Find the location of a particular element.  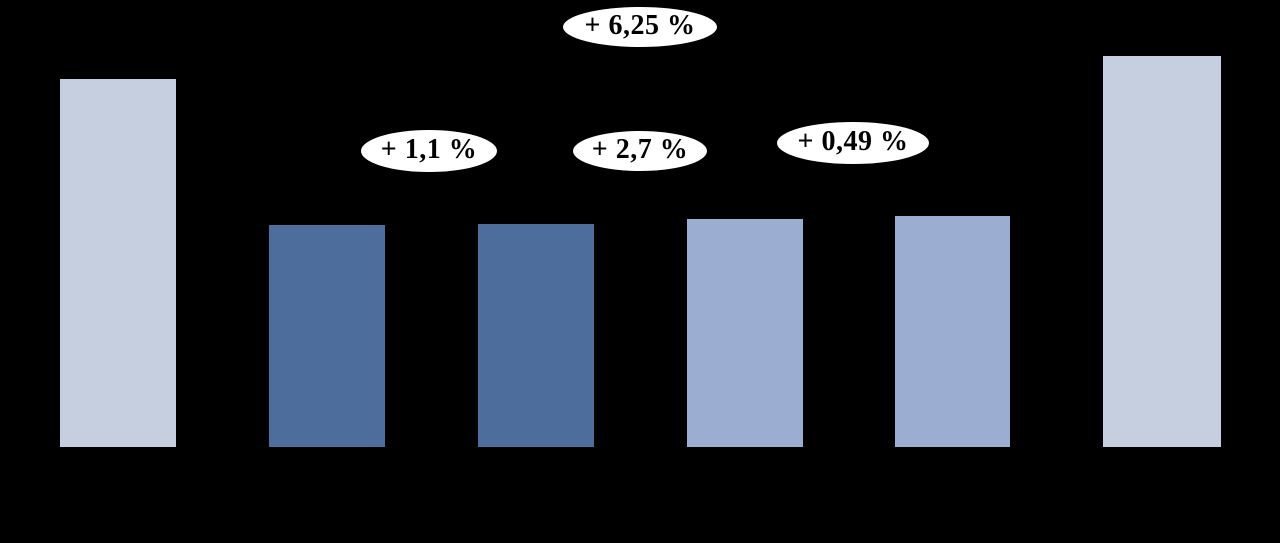

annotation-label: + 0,49 % is located at coordinates (853, 141).